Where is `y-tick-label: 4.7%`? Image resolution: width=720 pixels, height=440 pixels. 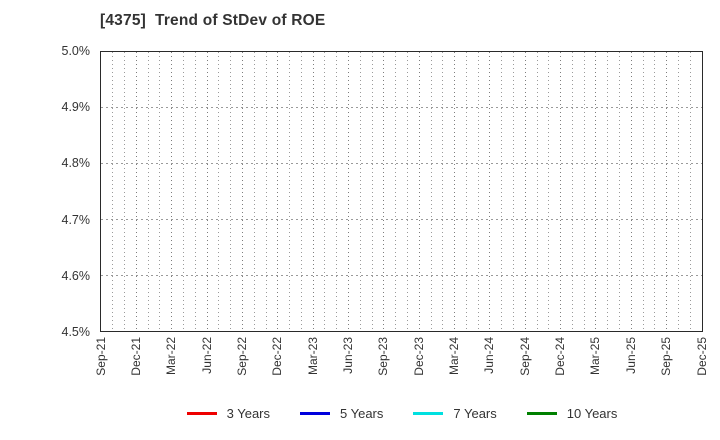
y-tick-label: 4.7% is located at coordinates (76, 219).